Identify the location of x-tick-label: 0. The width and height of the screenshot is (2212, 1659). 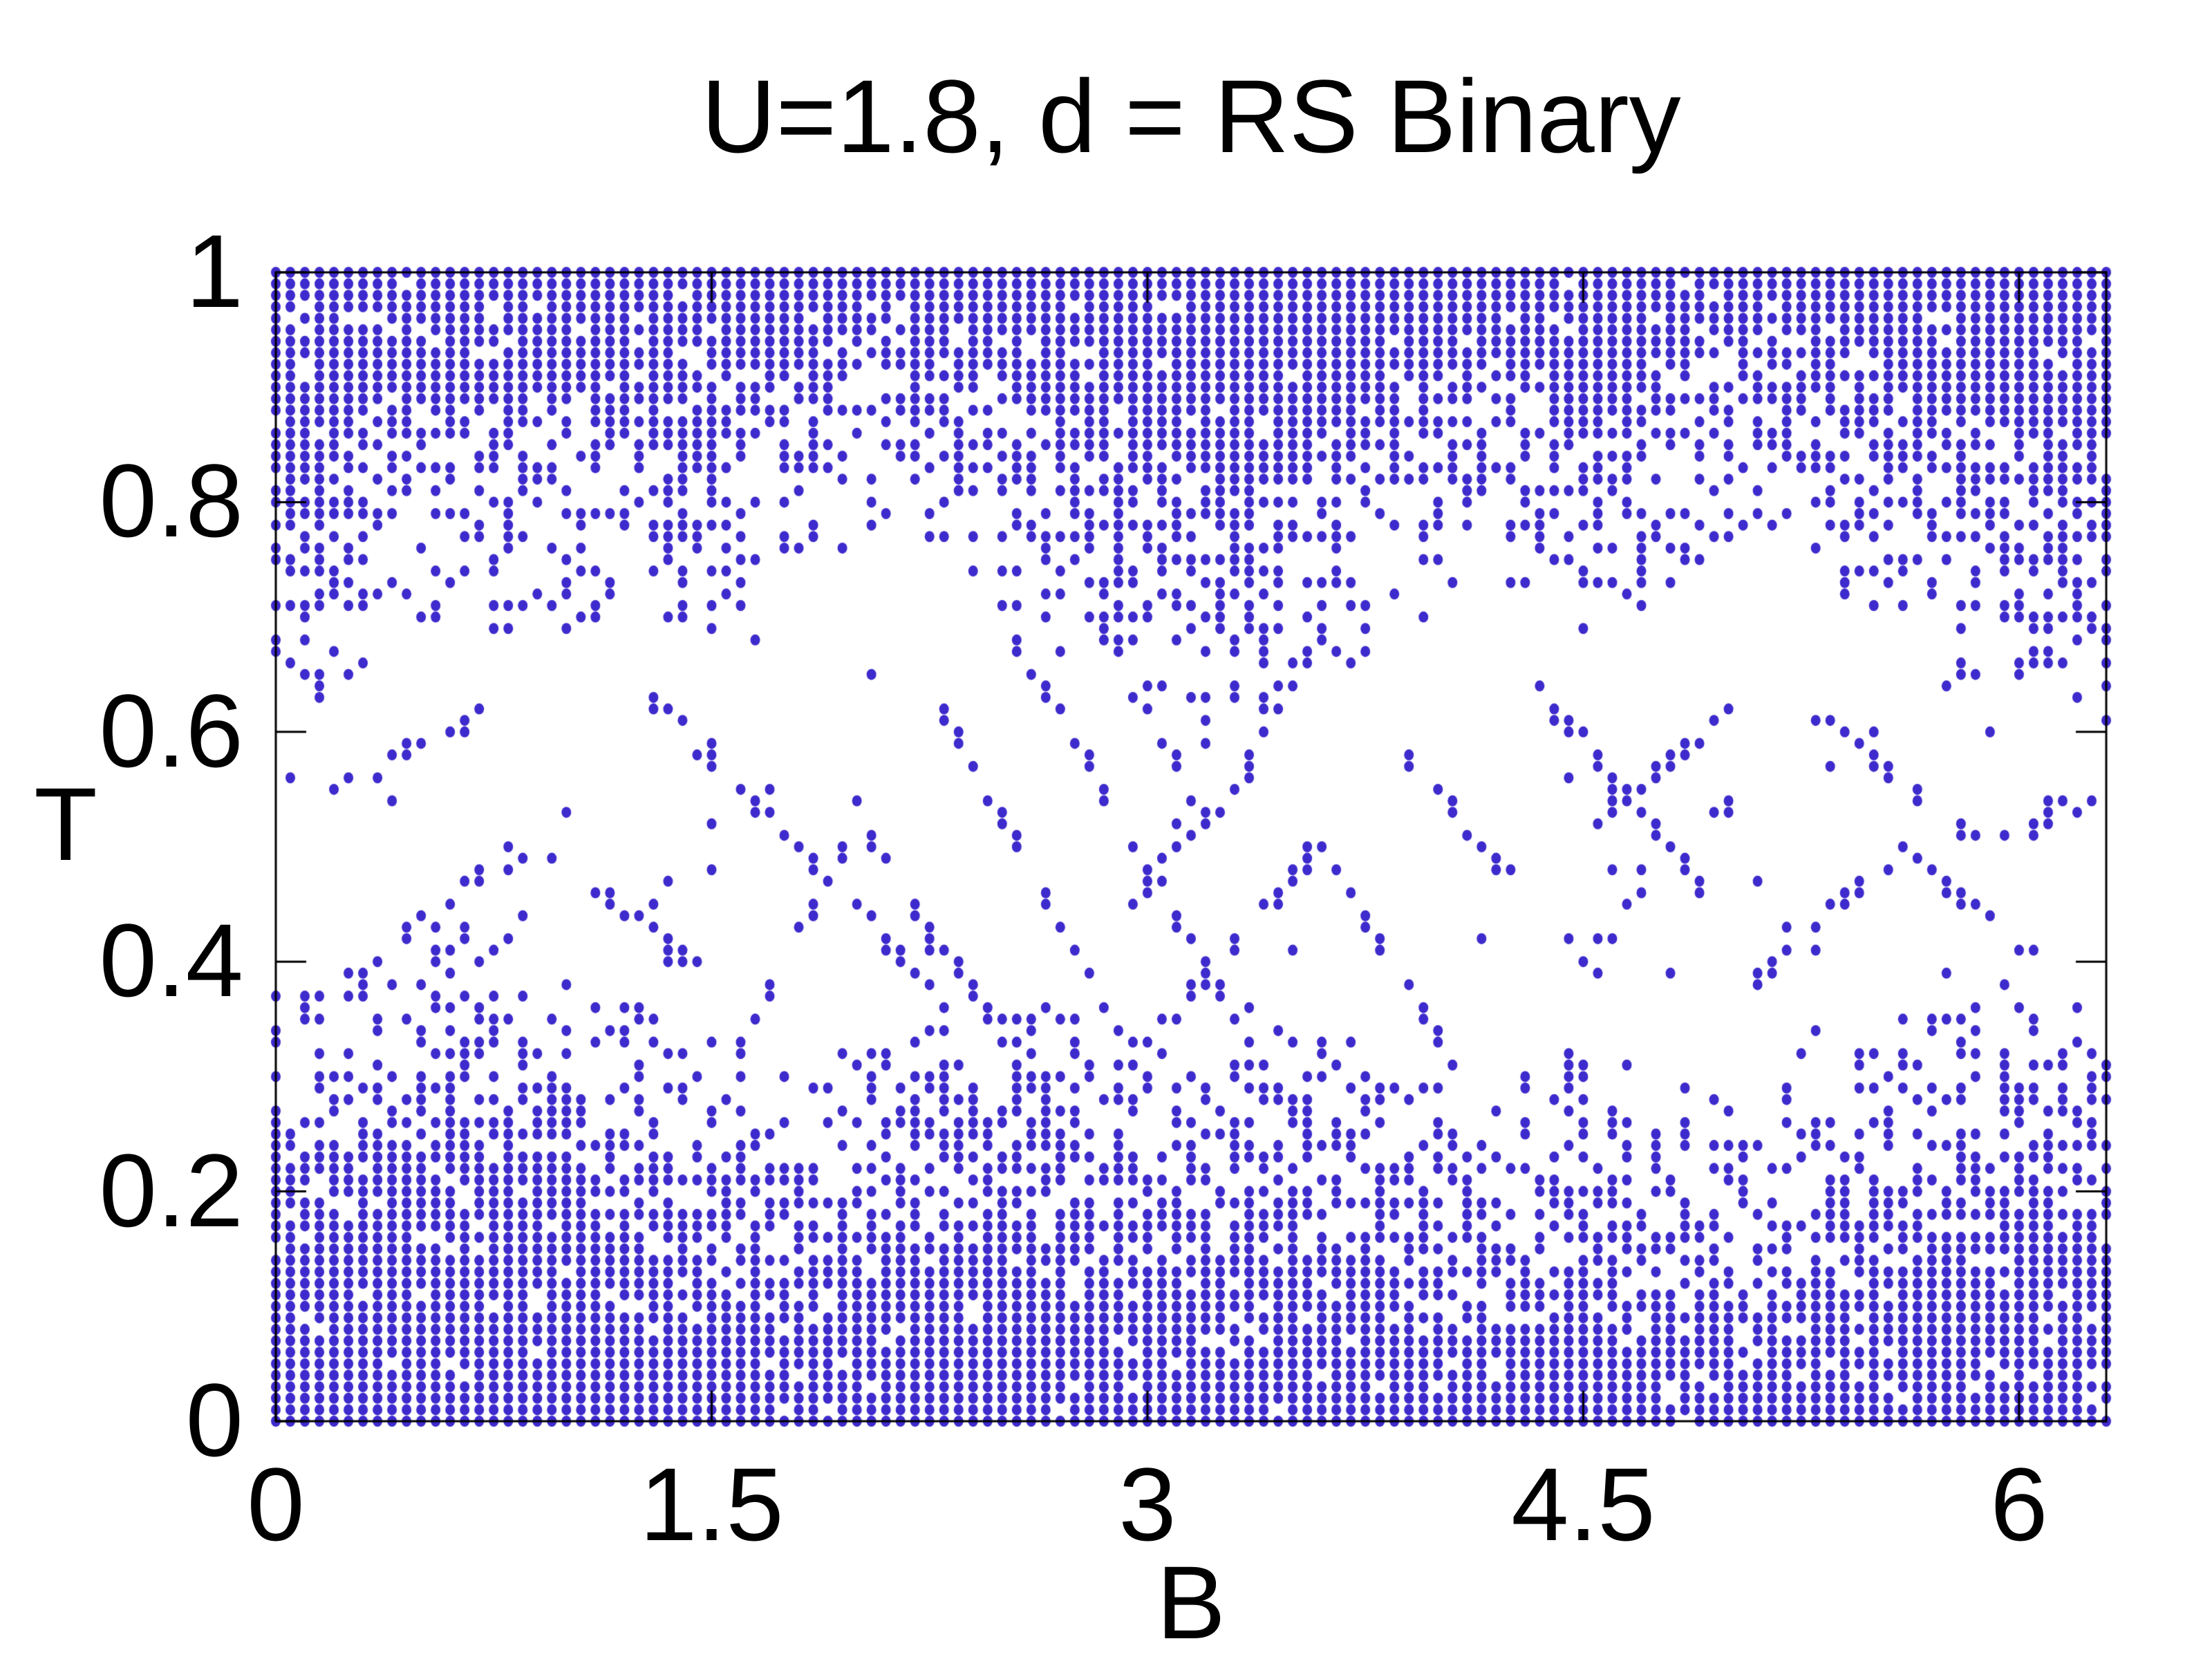
(276, 1504).